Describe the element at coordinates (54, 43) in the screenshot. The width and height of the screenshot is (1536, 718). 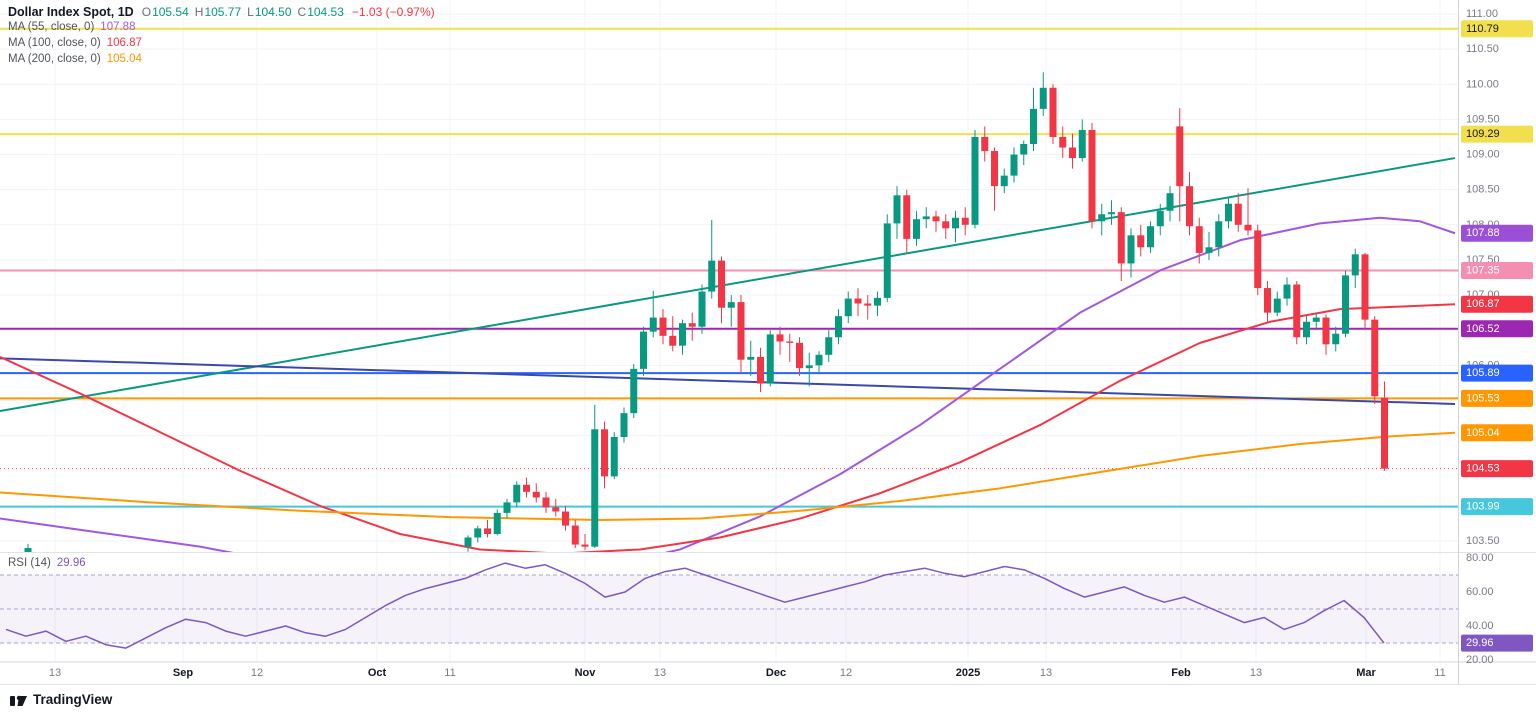
I see `ma100-label: MA (100, close, 0)` at that location.